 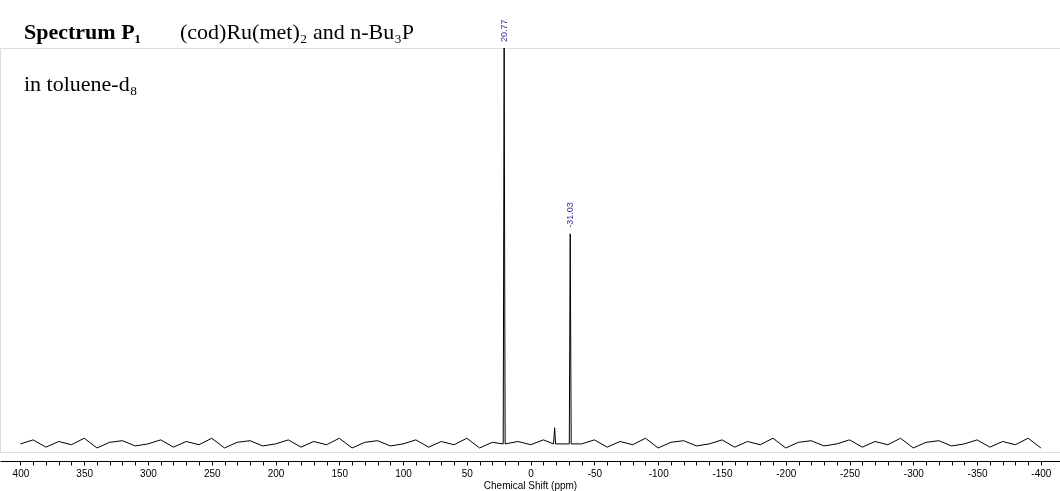 What do you see at coordinates (1041, 473) in the screenshot?
I see `x-tick-label: -400` at bounding box center [1041, 473].